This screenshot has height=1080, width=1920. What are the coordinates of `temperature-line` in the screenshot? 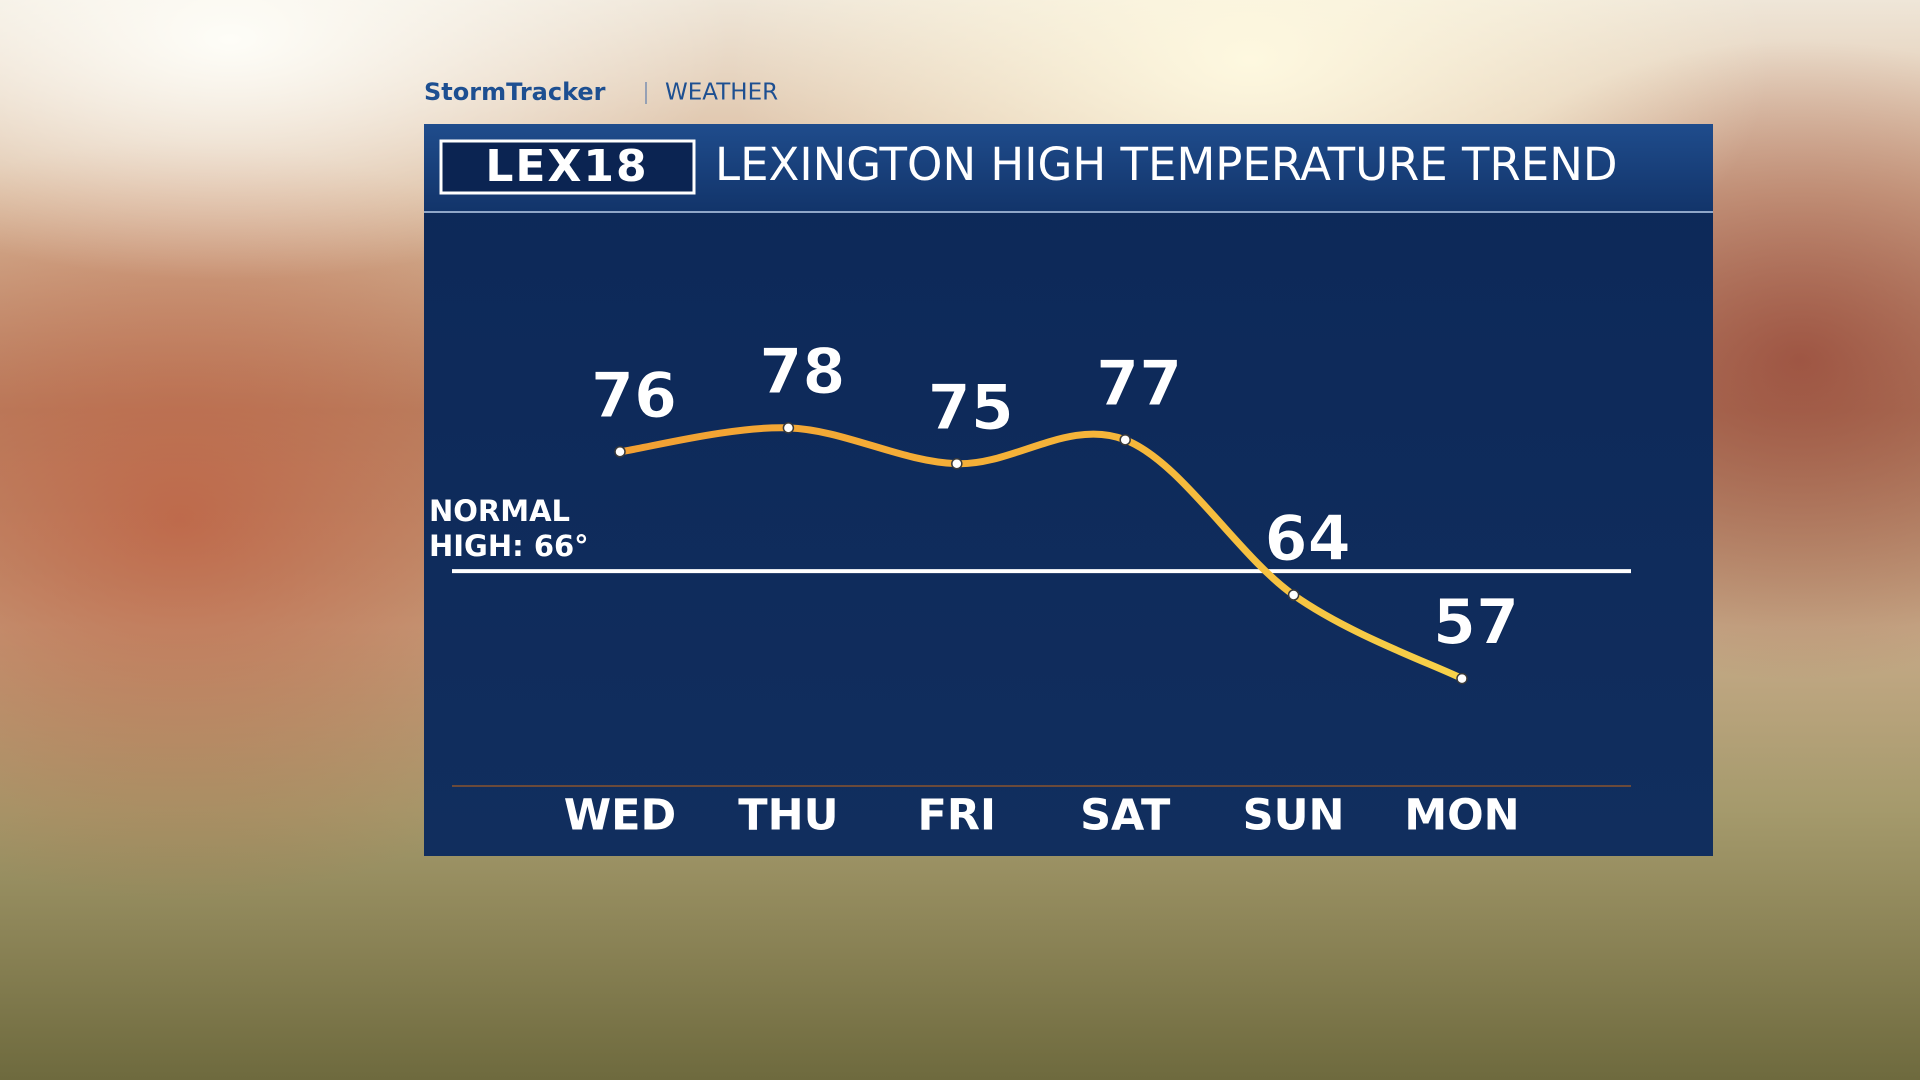 It's located at (1041, 553).